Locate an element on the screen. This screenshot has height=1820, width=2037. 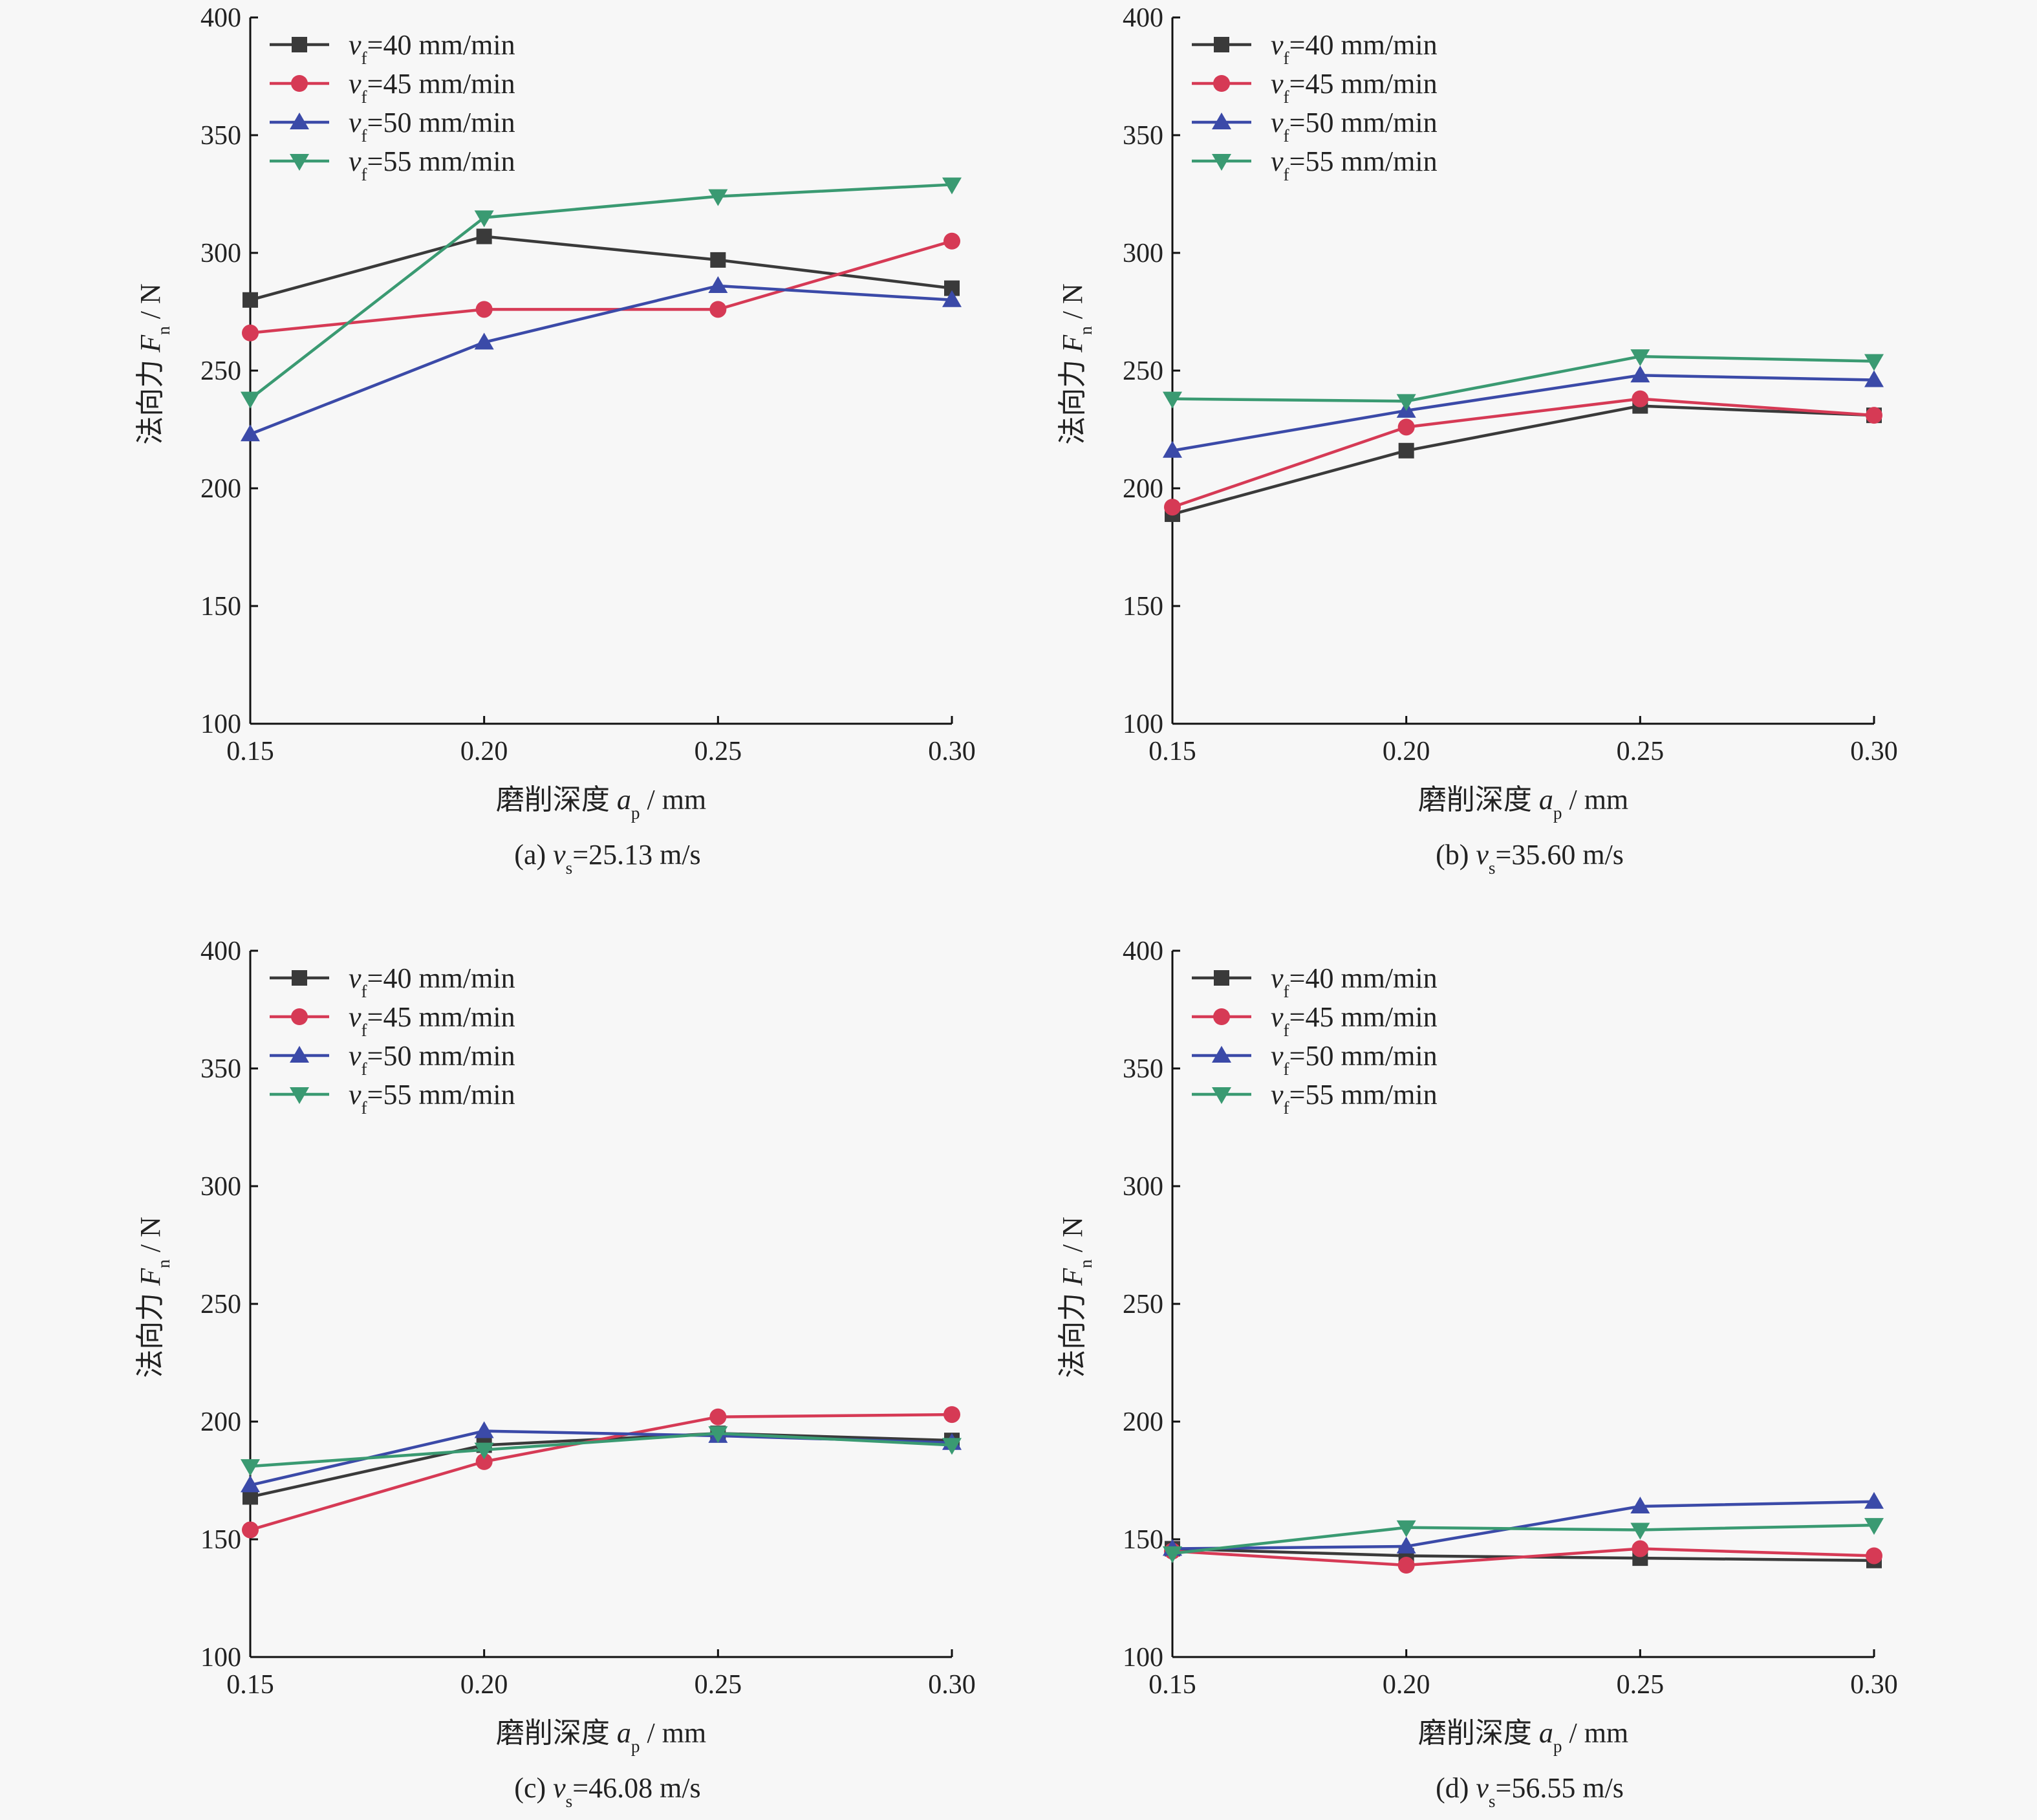
x-tick-label: 0.30 is located at coordinates (952, 752).